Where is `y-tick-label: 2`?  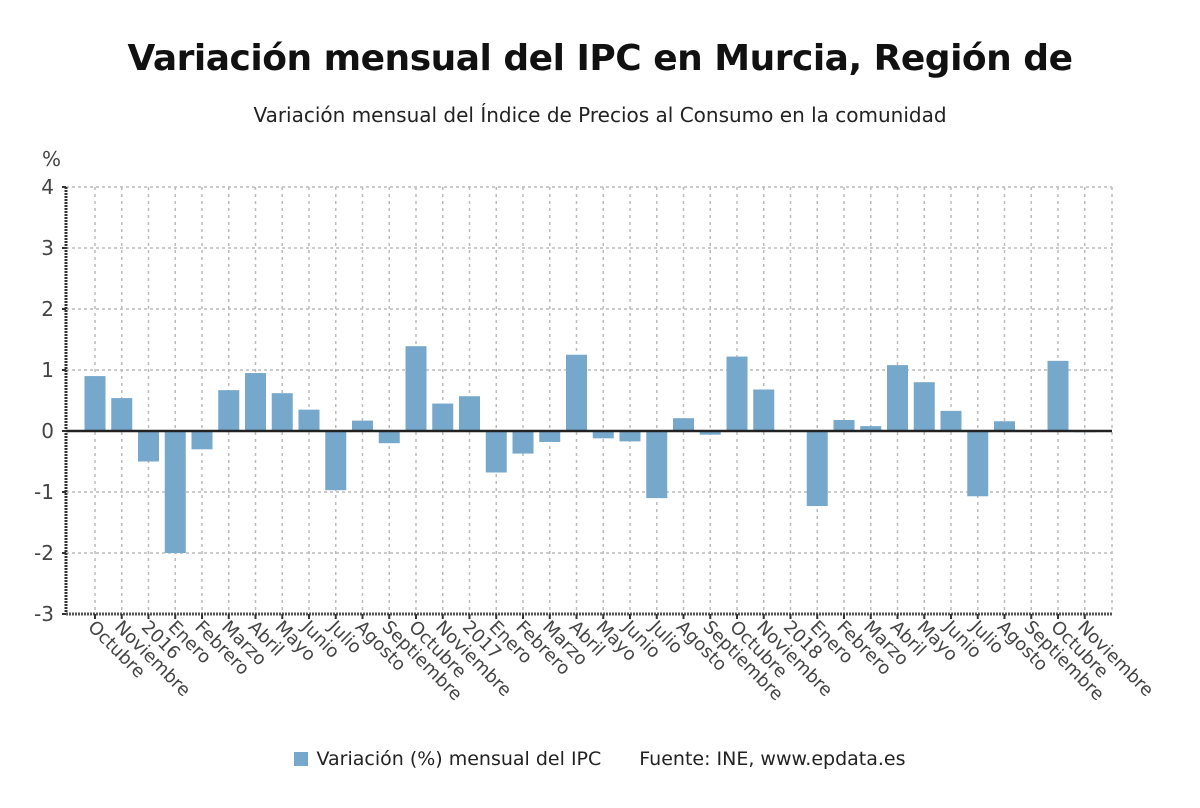 y-tick-label: 2 is located at coordinates (47, 309).